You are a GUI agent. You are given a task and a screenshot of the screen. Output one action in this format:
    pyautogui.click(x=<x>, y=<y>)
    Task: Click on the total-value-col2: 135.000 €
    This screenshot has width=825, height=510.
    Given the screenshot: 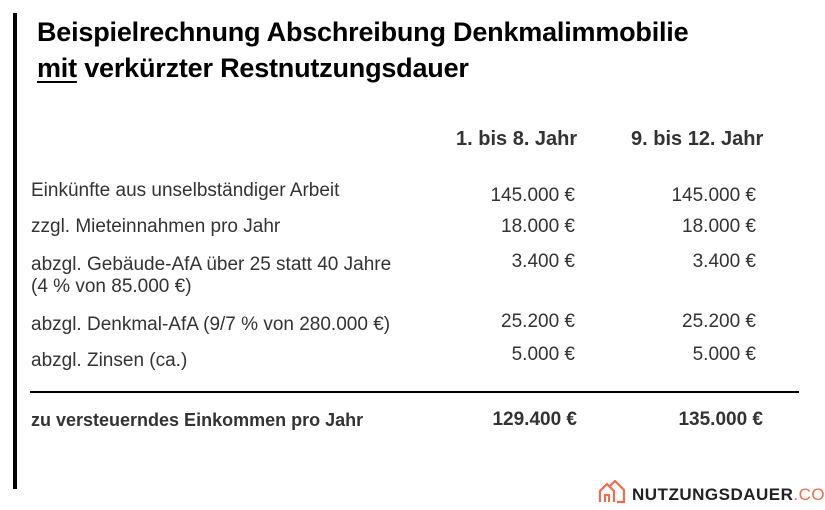 What is the action you would take?
    pyautogui.click(x=720, y=419)
    